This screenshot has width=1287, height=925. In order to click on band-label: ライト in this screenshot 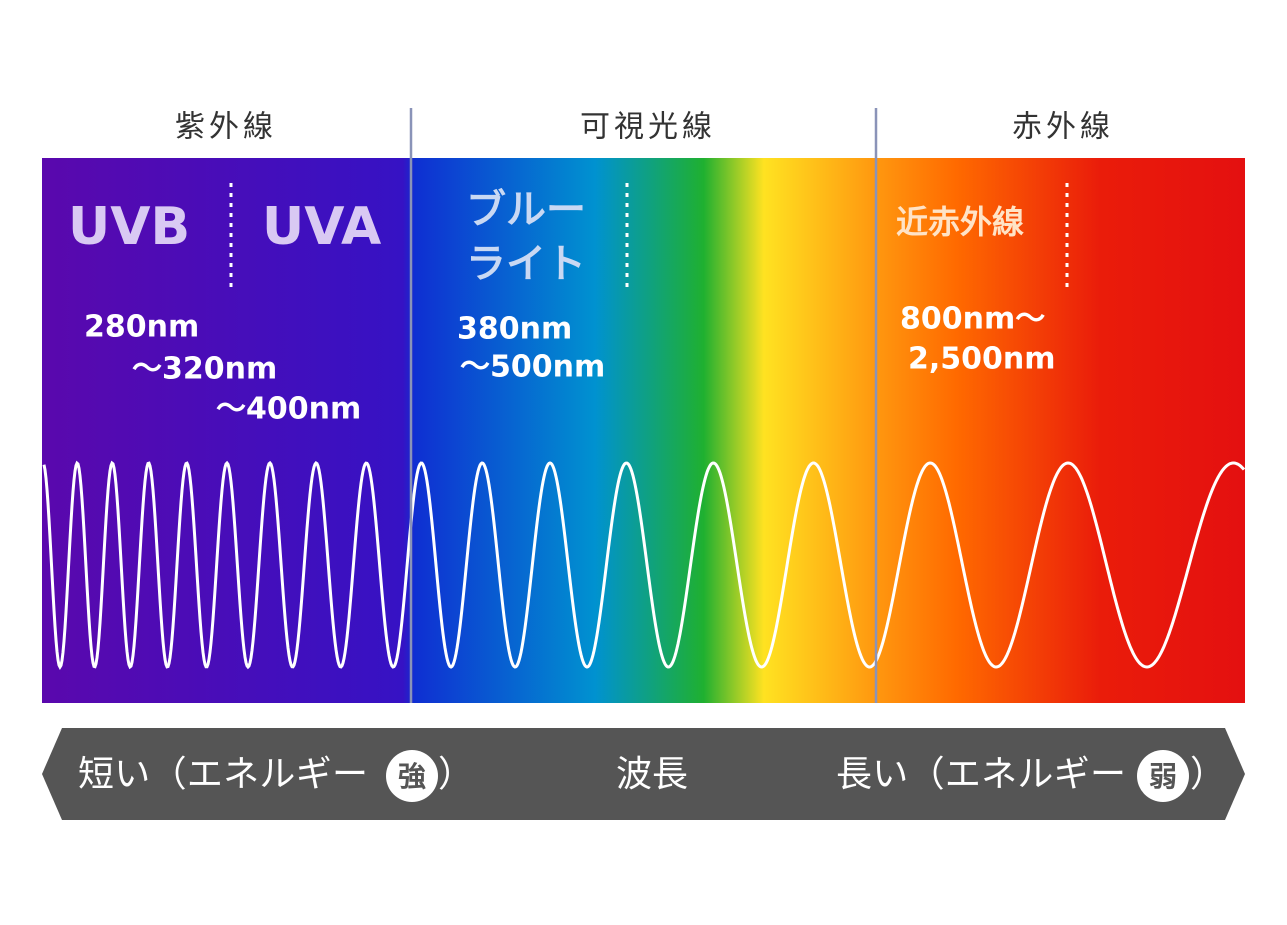, I will do `click(526, 264)`.